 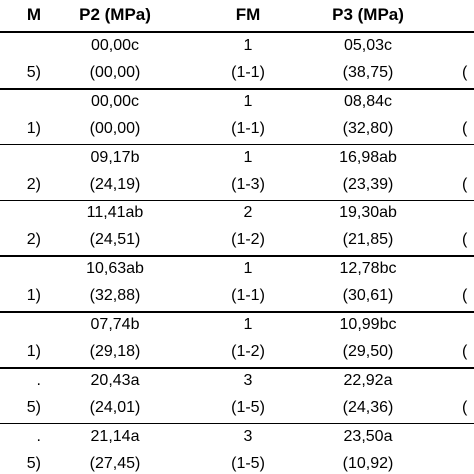 What do you see at coordinates (115, 380) in the screenshot?
I see `table-cell: 20,43a` at bounding box center [115, 380].